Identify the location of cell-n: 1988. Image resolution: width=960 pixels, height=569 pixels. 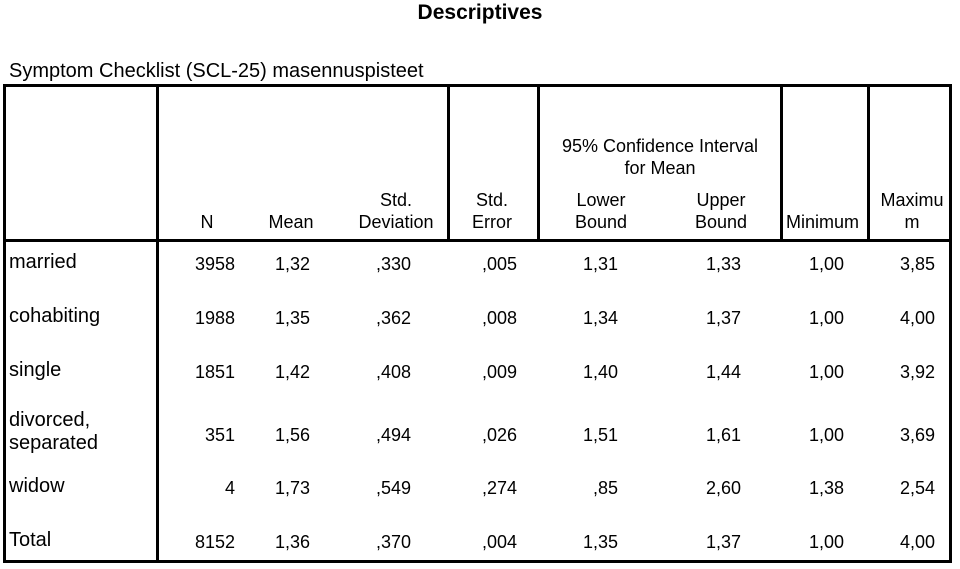
(214, 318).